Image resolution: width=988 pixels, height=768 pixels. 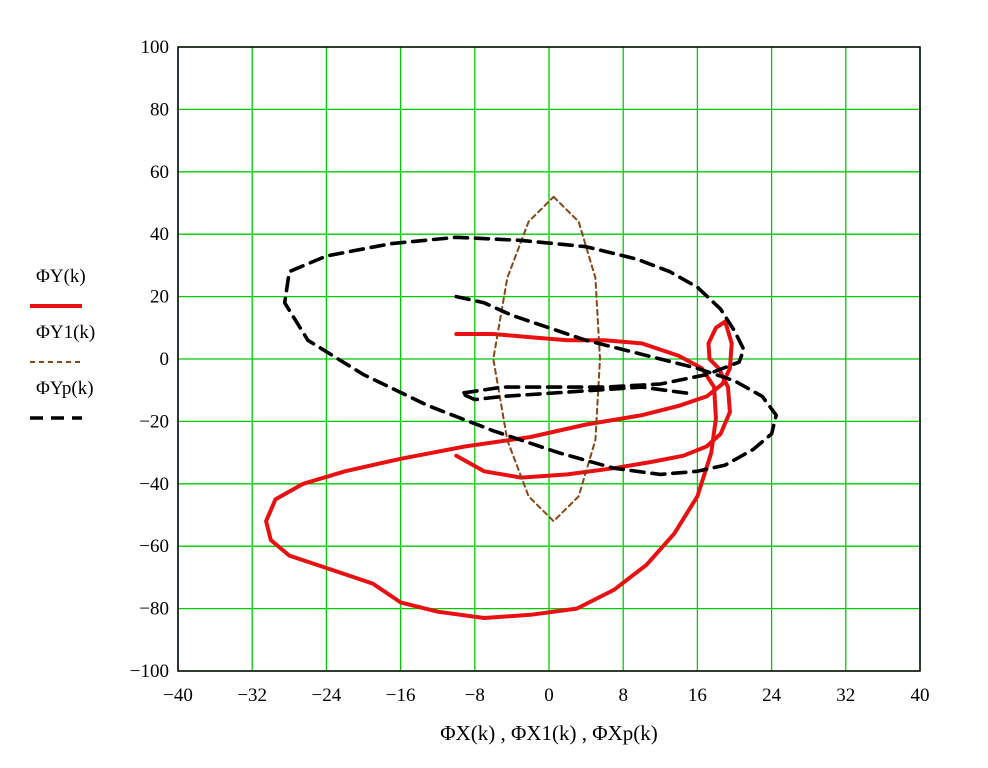 I want to click on x-tick-label: −40, so click(x=178, y=695).